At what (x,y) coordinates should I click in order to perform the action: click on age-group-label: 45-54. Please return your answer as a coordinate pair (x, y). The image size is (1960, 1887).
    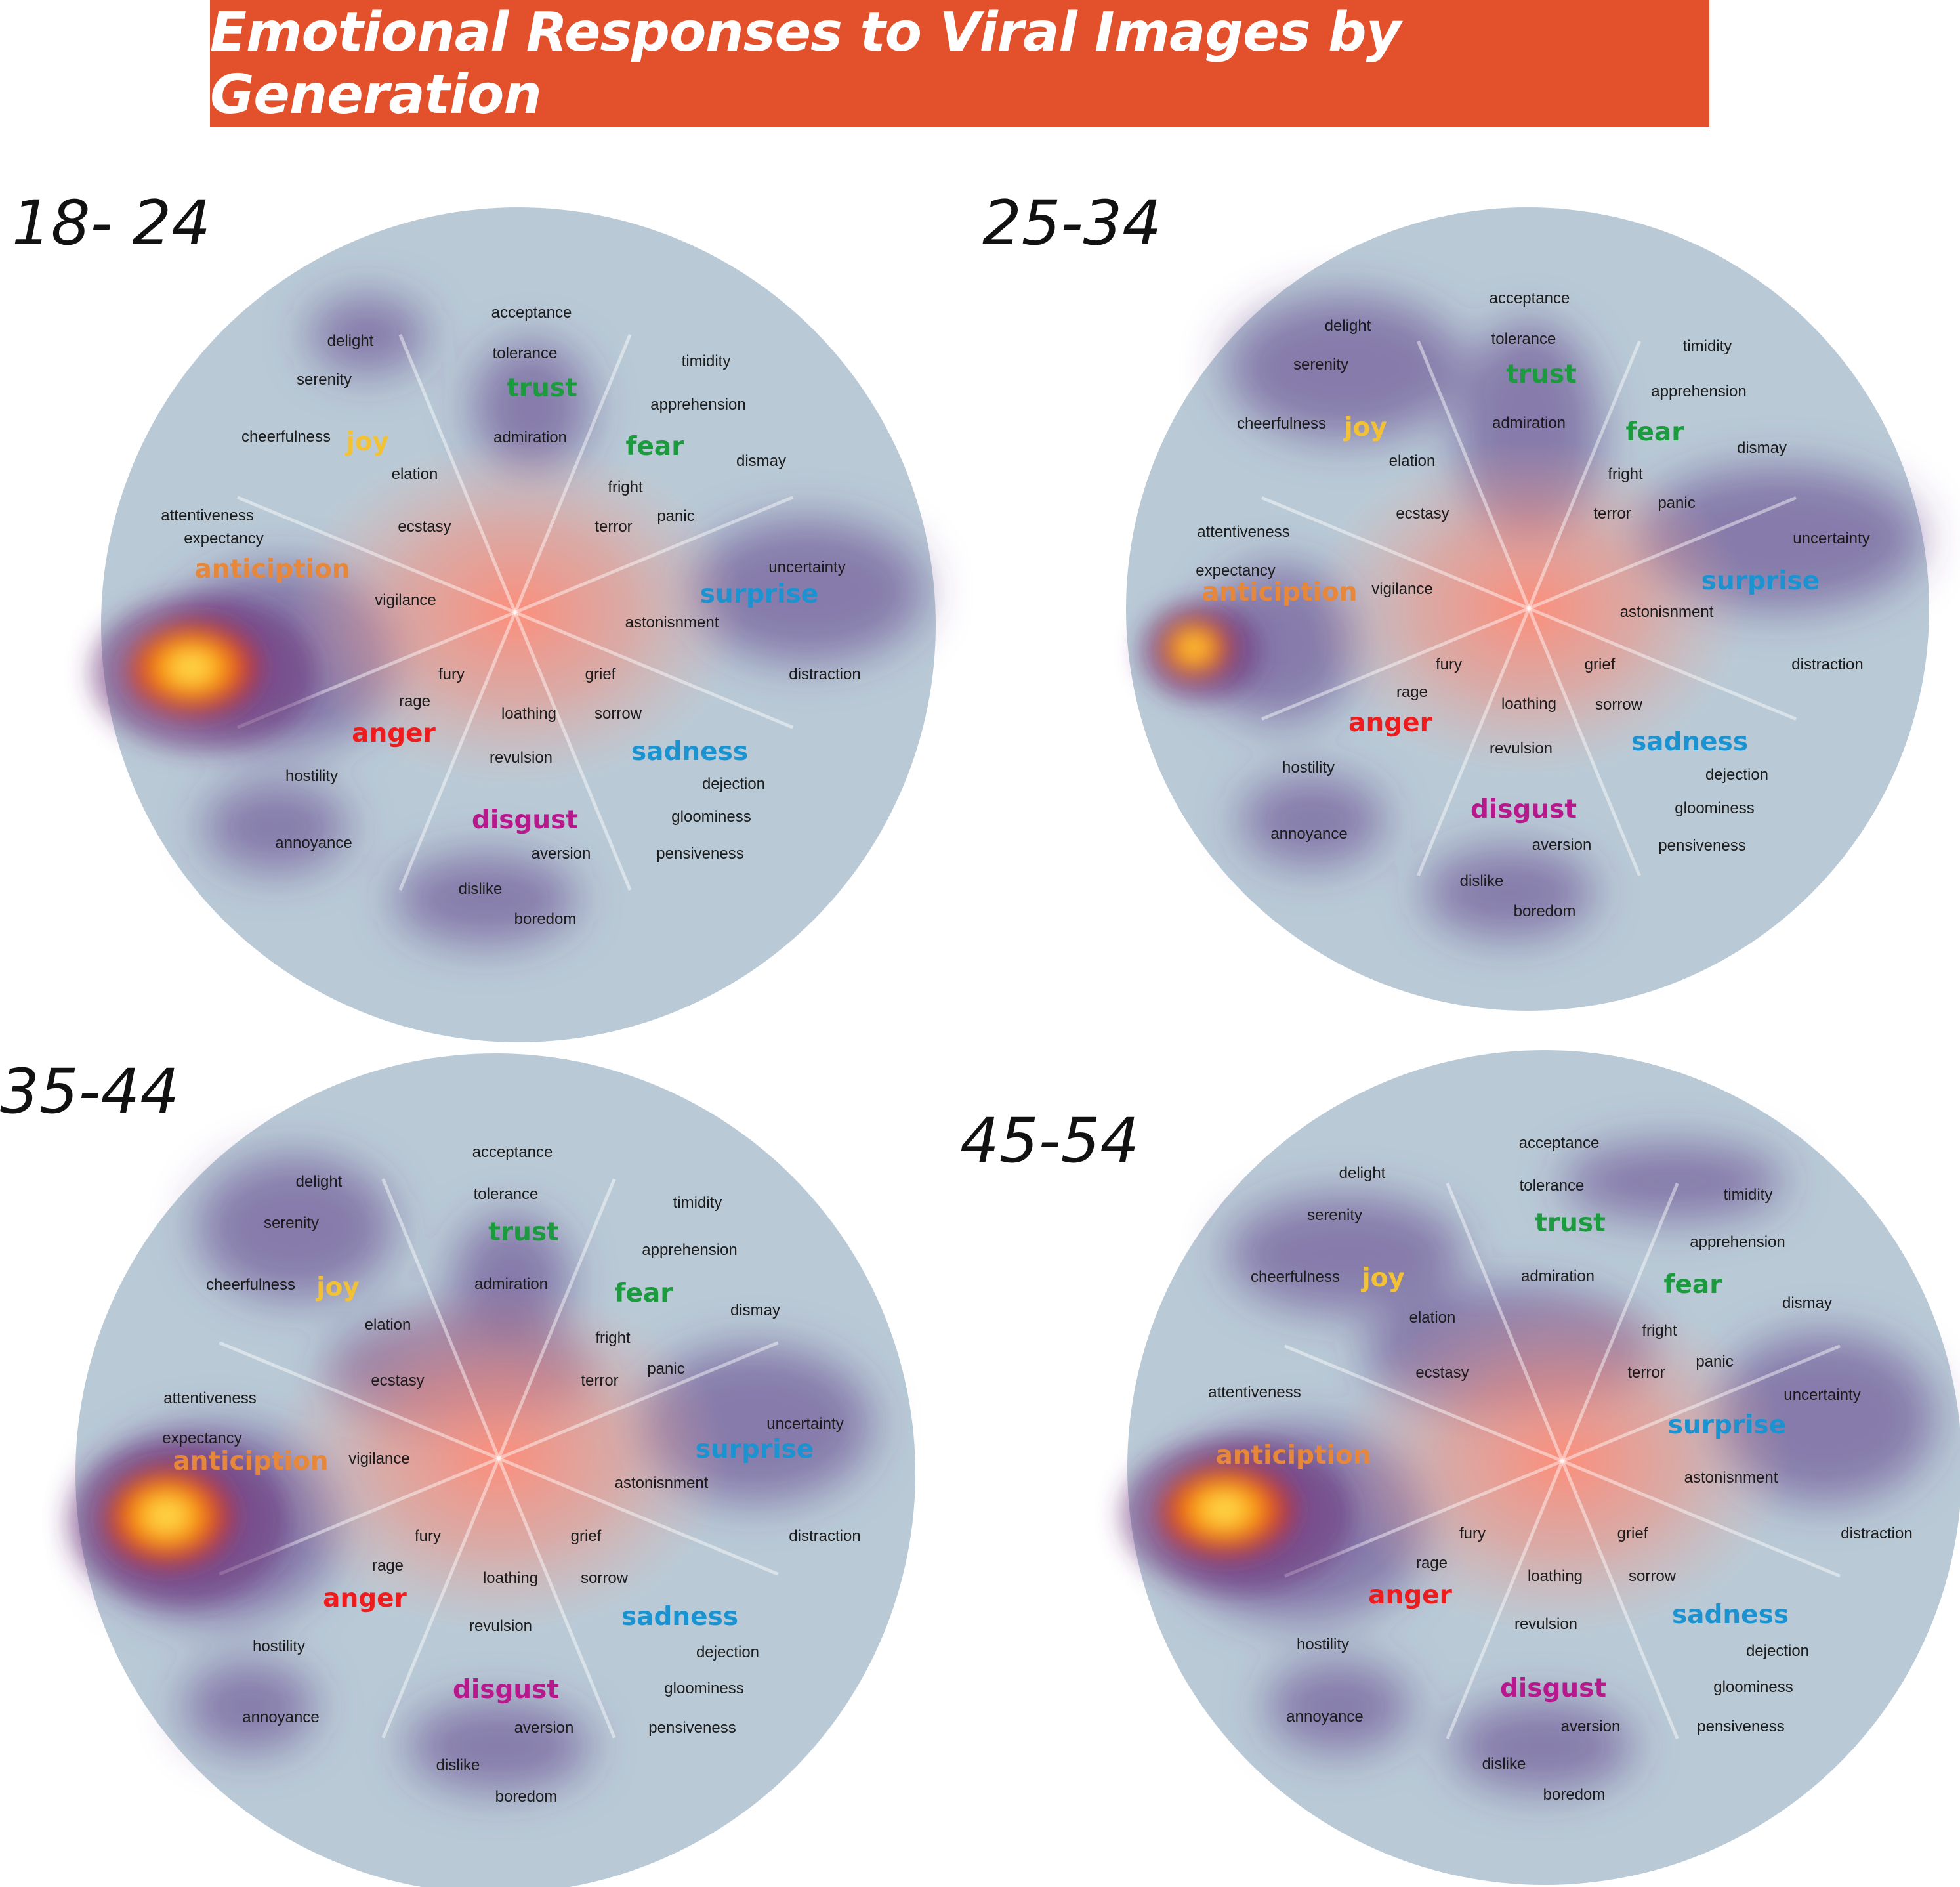
    Looking at the image, I should click on (1049, 1141).